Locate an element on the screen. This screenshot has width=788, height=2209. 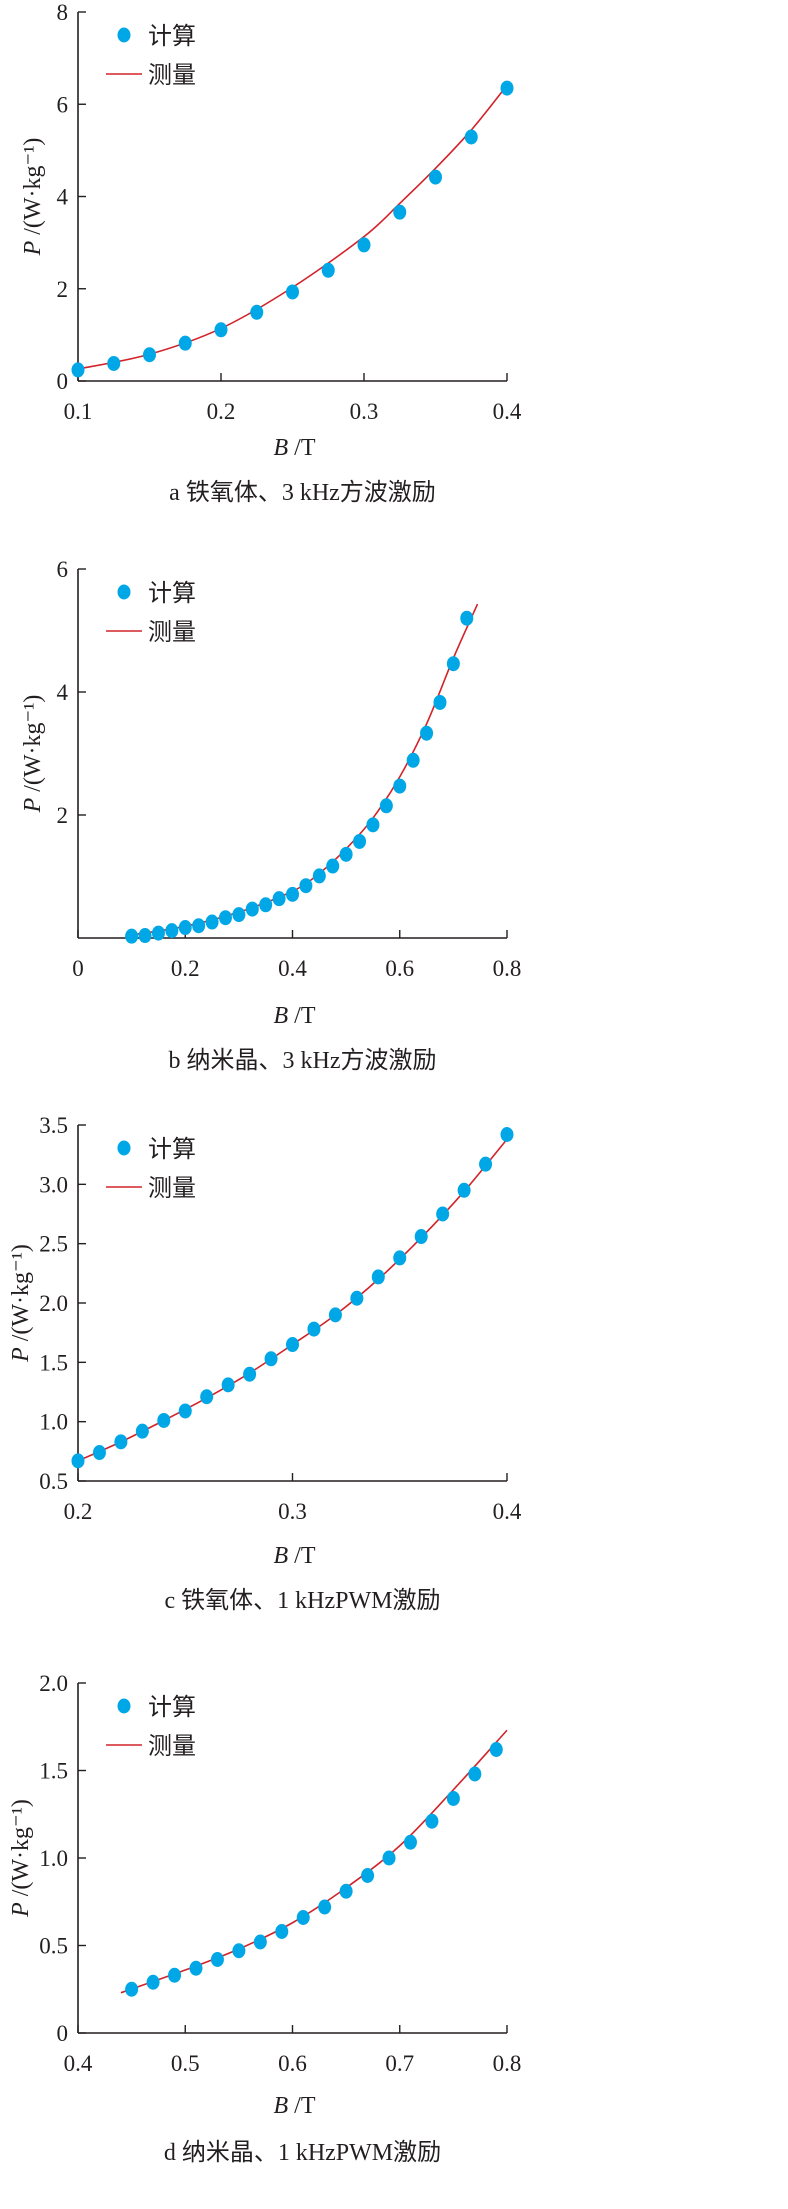
y-tick-label: 3.0 is located at coordinates (53, 1184).